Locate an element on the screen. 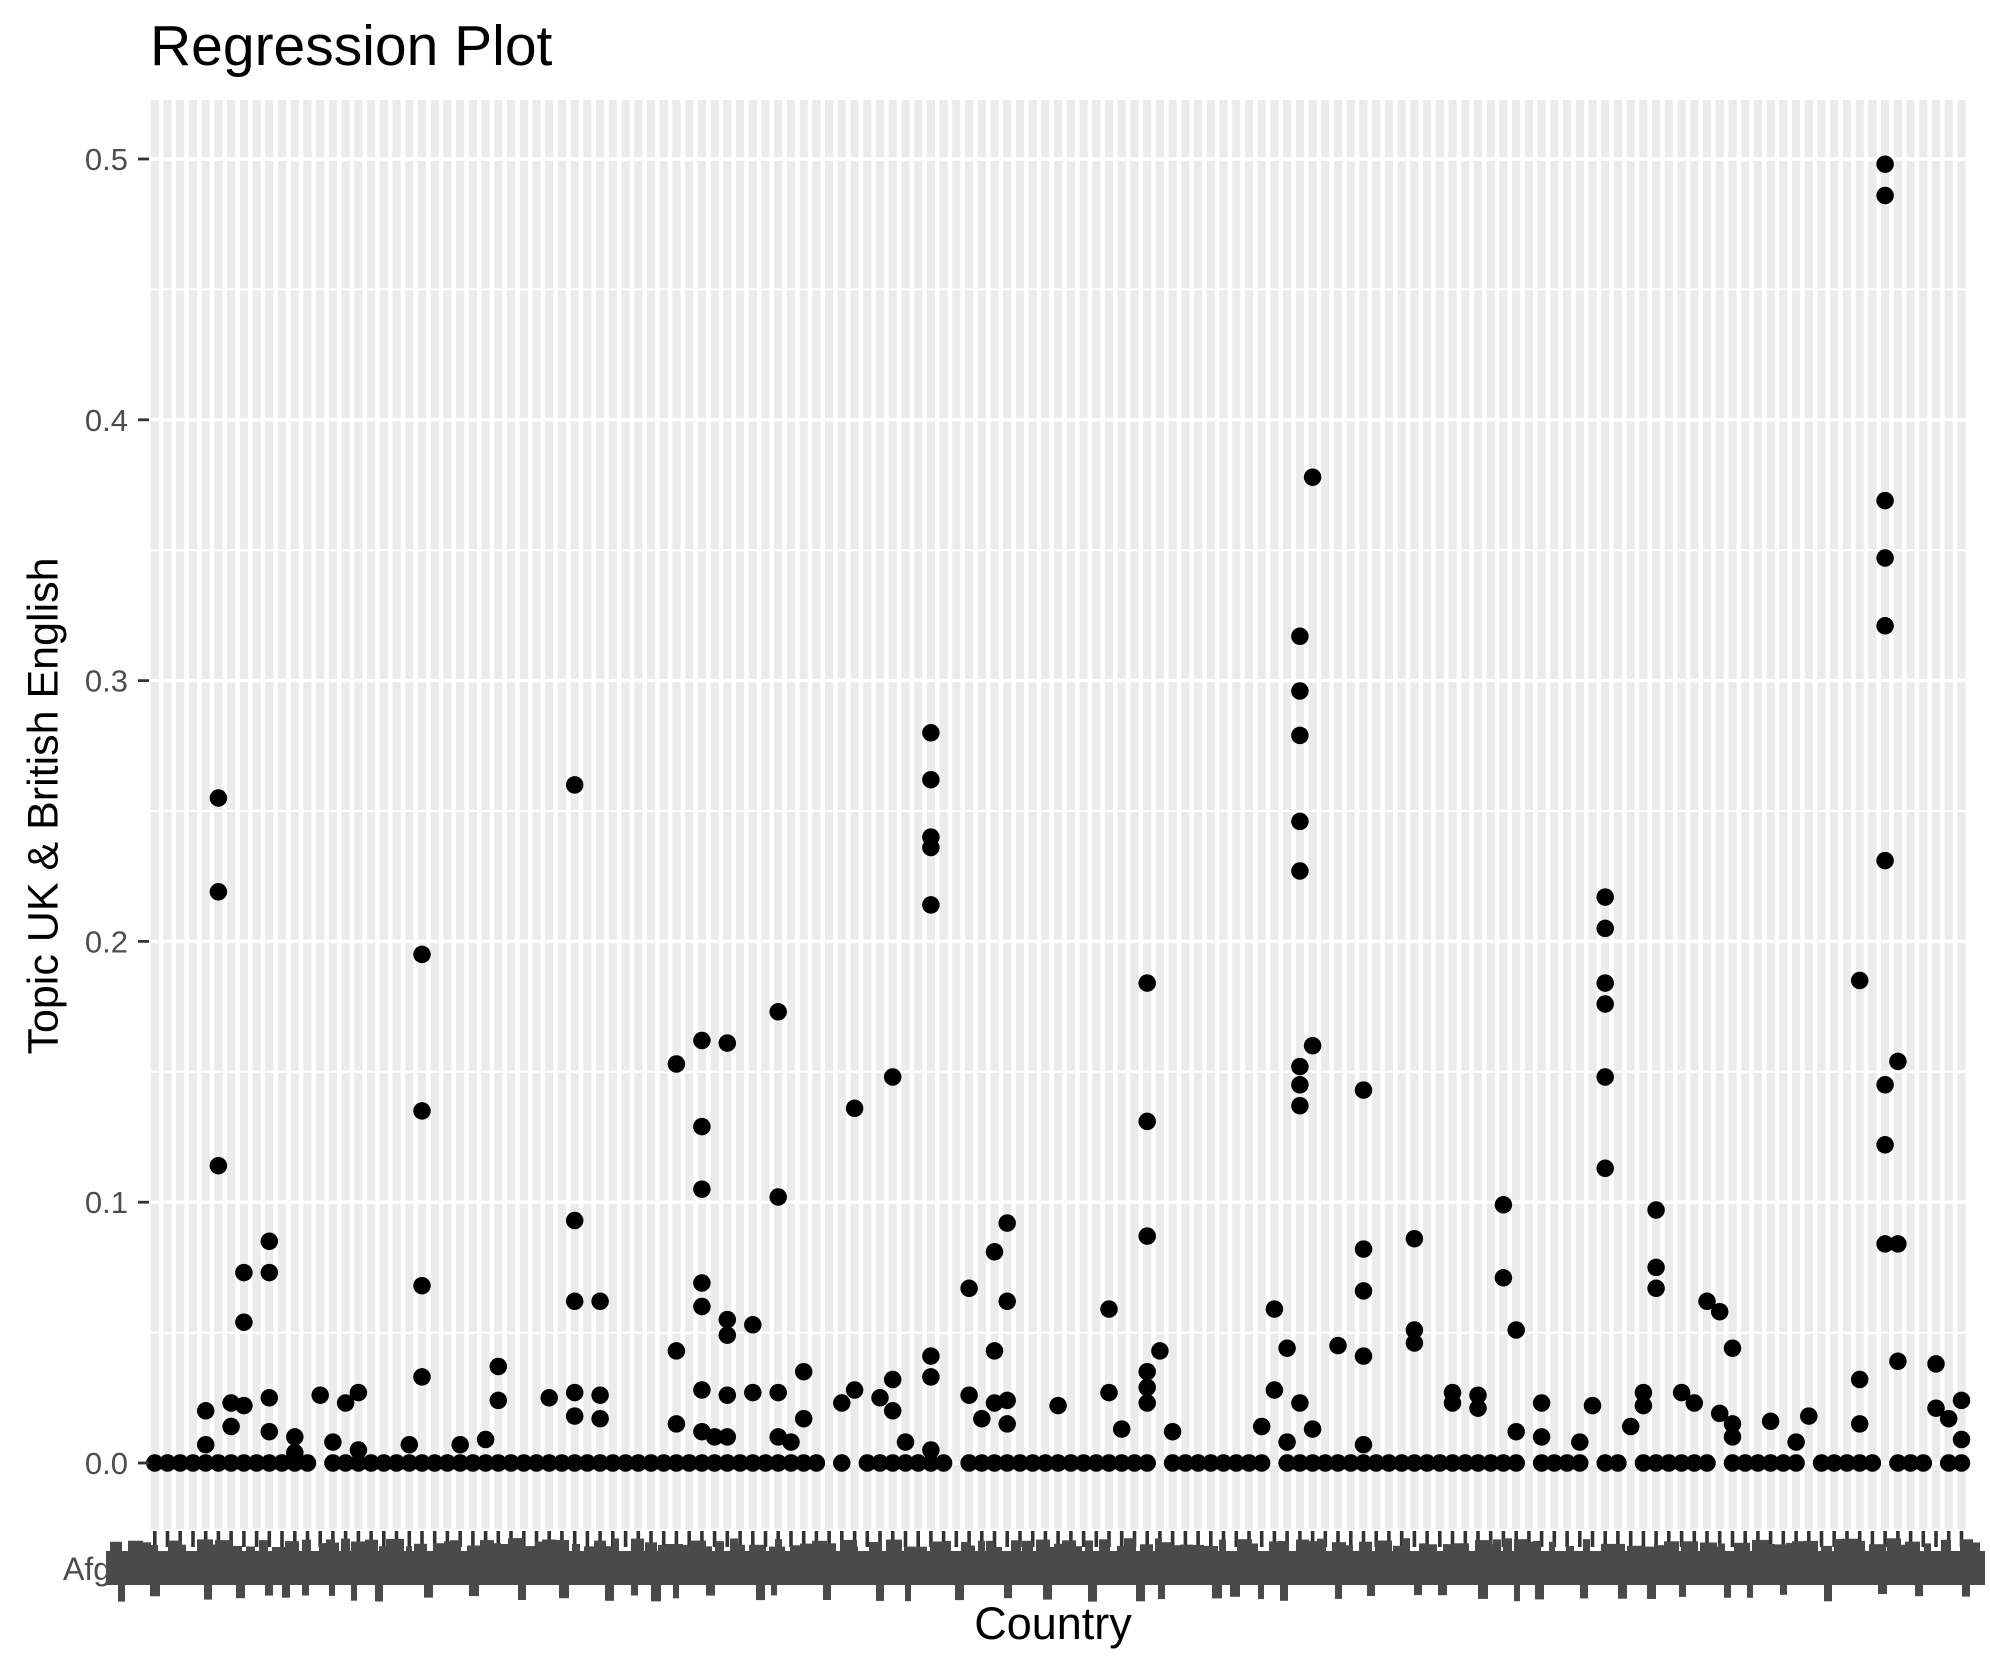 The image size is (1990, 1665). y-axis-tick-labels: 0.0 0.1 0.2 0.3 0.4 0.5 is located at coordinates (106, 811).